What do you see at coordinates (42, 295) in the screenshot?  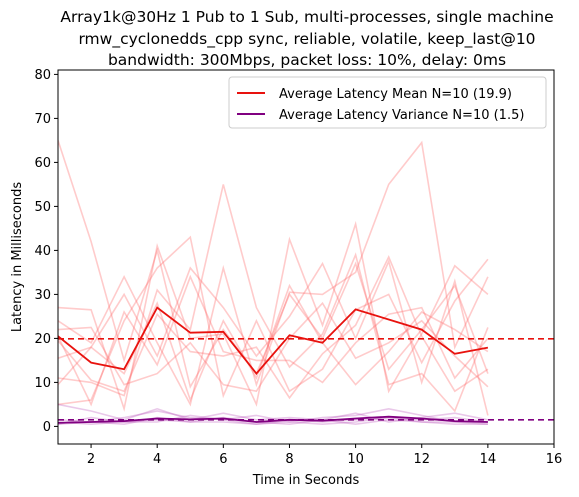 I see `y-tick-label: 30` at bounding box center [42, 295].